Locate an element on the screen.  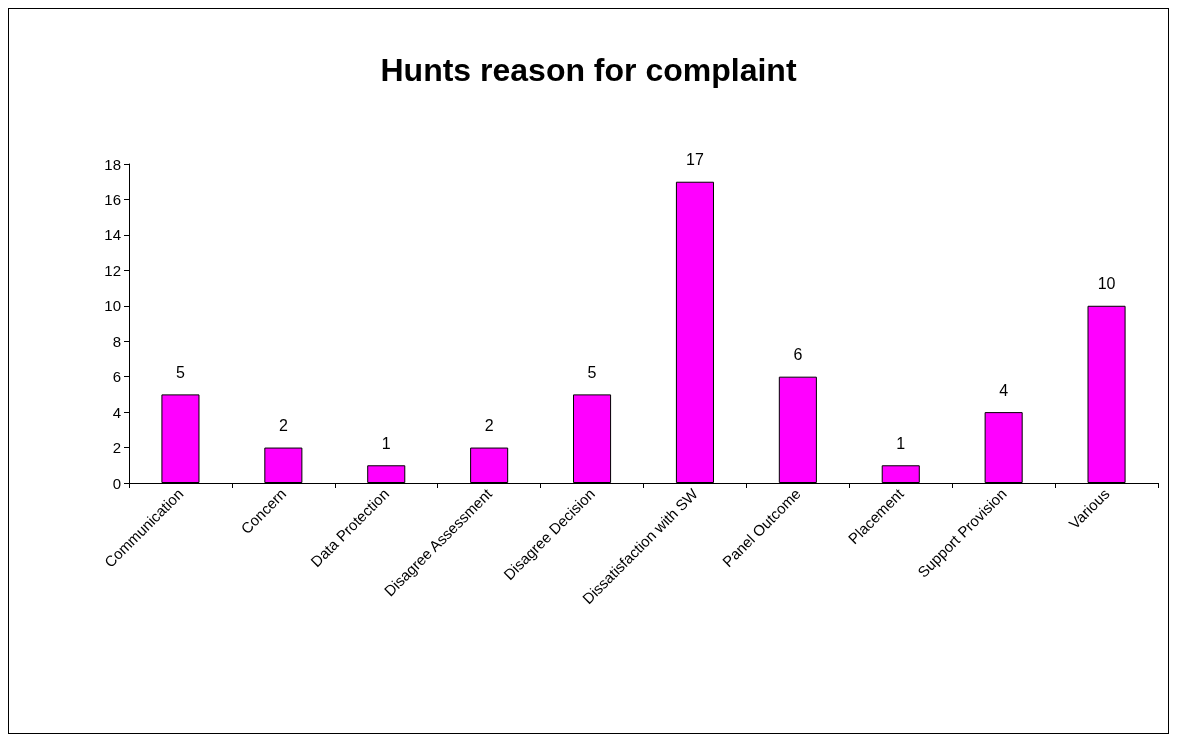
y-tick-label: 8 is located at coordinates (116, 341).